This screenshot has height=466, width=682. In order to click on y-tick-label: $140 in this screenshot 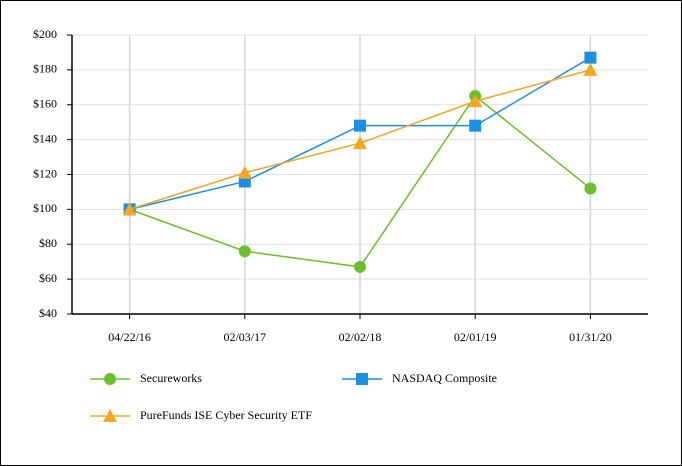, I will do `click(45, 138)`.